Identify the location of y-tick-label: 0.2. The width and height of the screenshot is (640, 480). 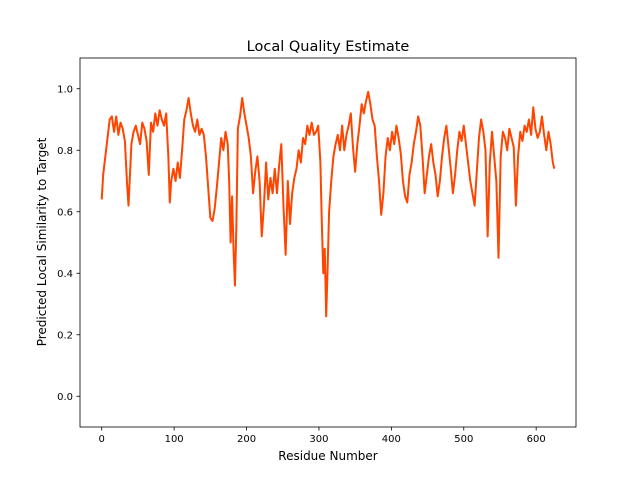
(65, 335).